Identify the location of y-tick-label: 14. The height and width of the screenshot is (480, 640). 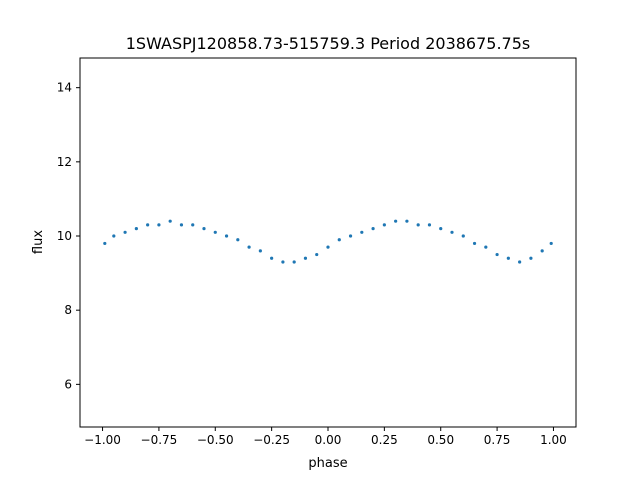
(64, 88).